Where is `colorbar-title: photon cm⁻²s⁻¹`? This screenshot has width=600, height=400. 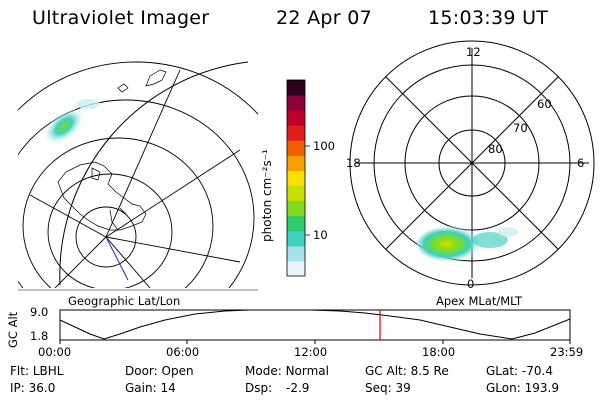
colorbar-title: photon cm⁻²s⁻¹ is located at coordinates (267, 195).